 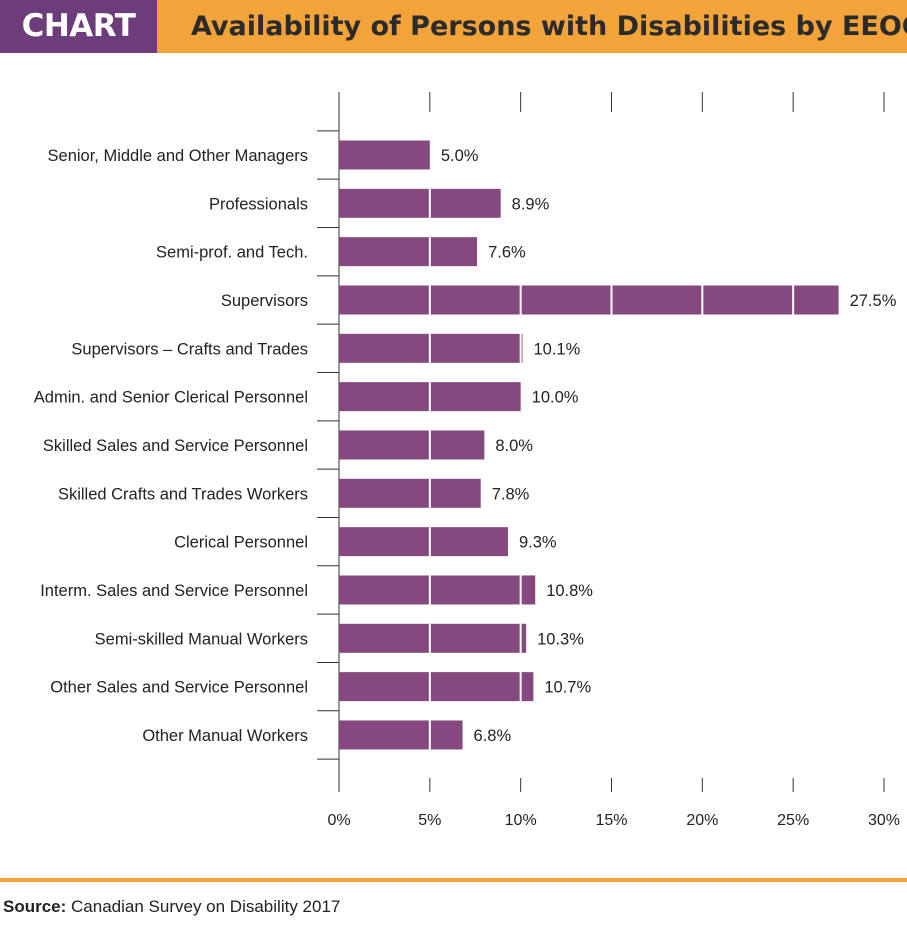 What do you see at coordinates (178, 156) in the screenshot?
I see `category-label: Senior, Middle and Other Managers` at bounding box center [178, 156].